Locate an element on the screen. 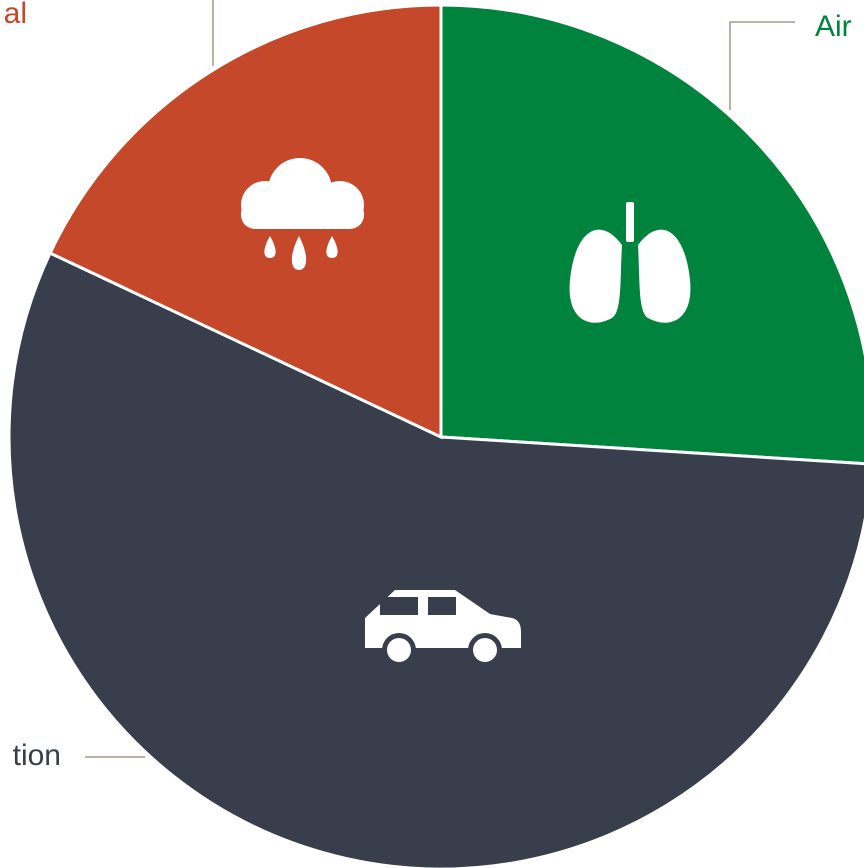 The image size is (864, 868). cloud-icon is located at coordinates (302, 214).